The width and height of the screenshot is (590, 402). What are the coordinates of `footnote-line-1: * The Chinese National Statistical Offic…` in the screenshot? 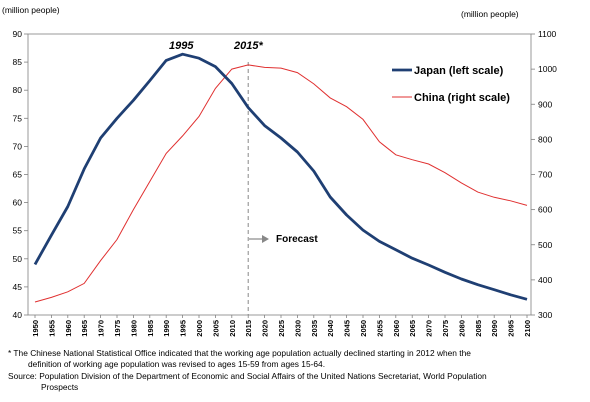 It's located at (239, 353).